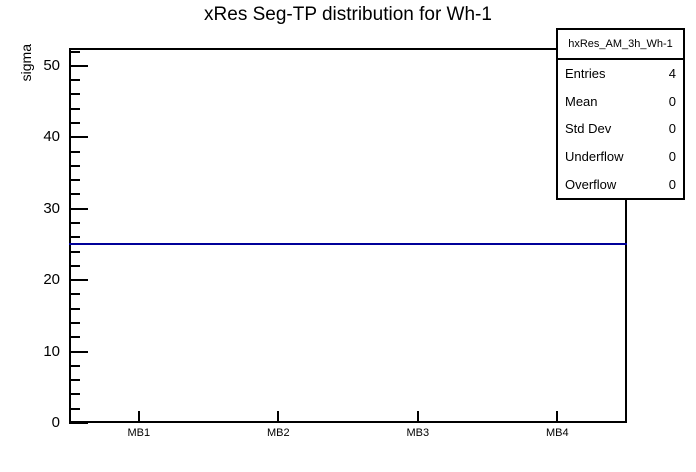 Image resolution: width=696 pixels, height=472 pixels. I want to click on stats-box-title: hxRes_AM_3h_Wh-1, so click(620, 45).